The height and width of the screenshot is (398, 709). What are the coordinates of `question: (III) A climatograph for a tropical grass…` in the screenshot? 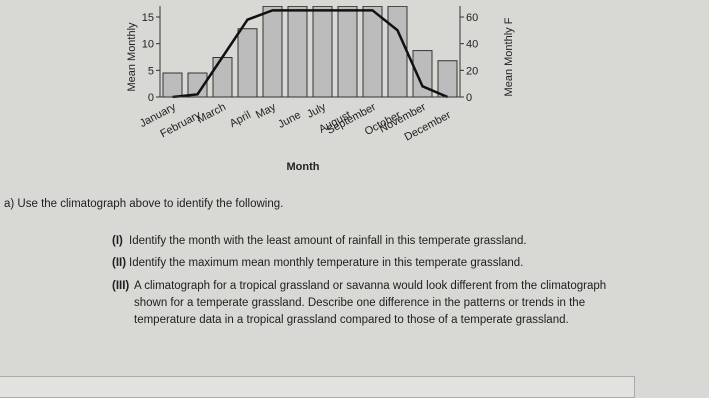 It's located at (372, 303).